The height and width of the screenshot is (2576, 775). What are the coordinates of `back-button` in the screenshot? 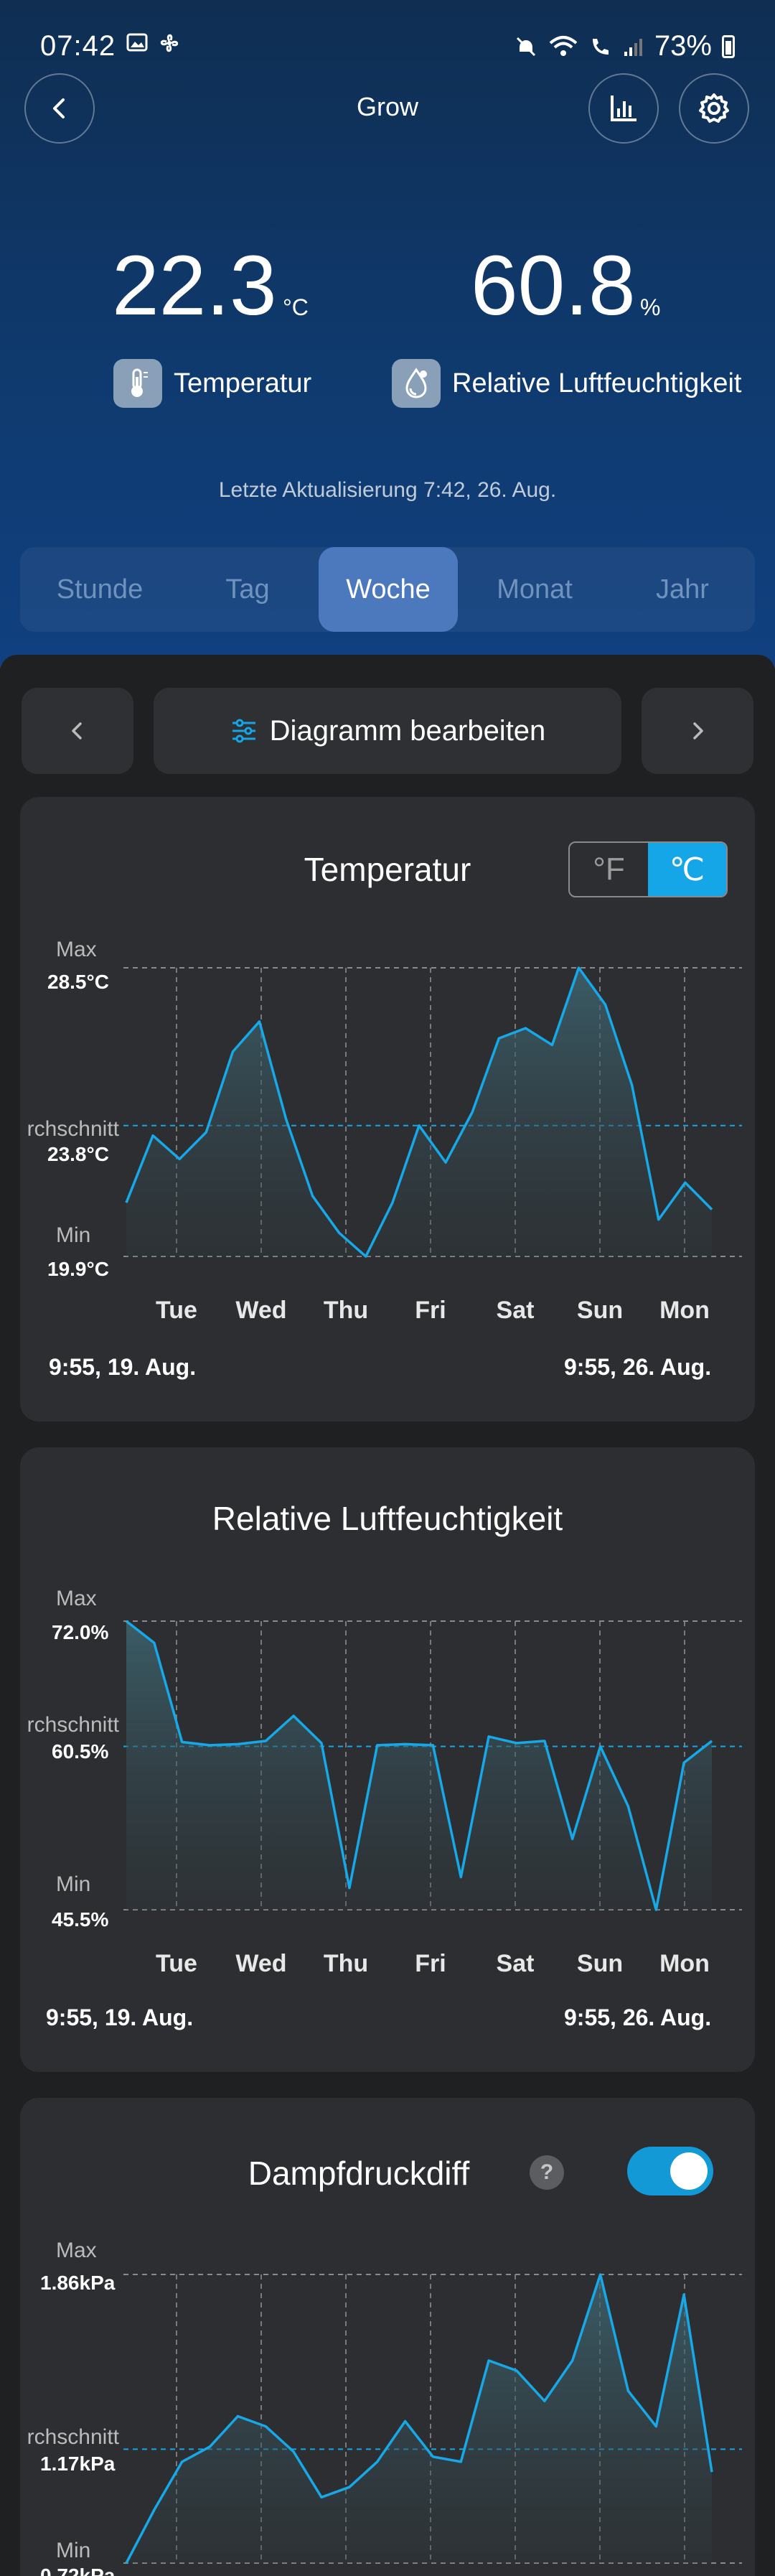 It's located at (59, 108).